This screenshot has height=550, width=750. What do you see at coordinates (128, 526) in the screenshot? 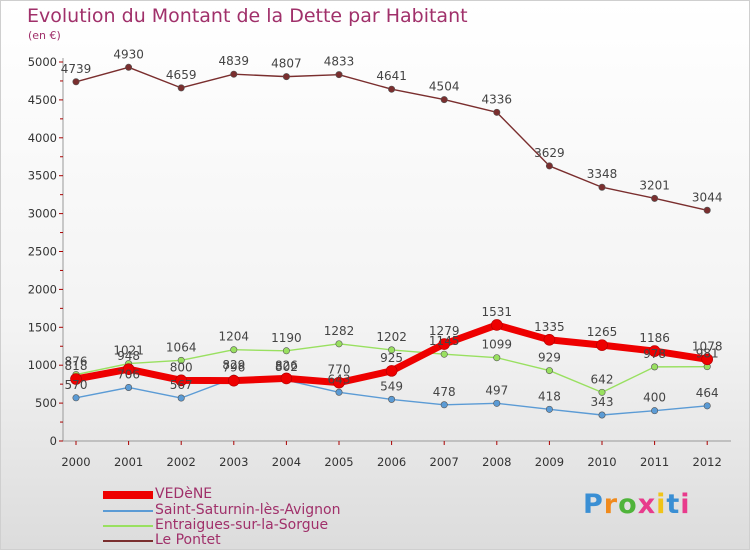
I see `legend-swatch-entraigues` at bounding box center [128, 526].